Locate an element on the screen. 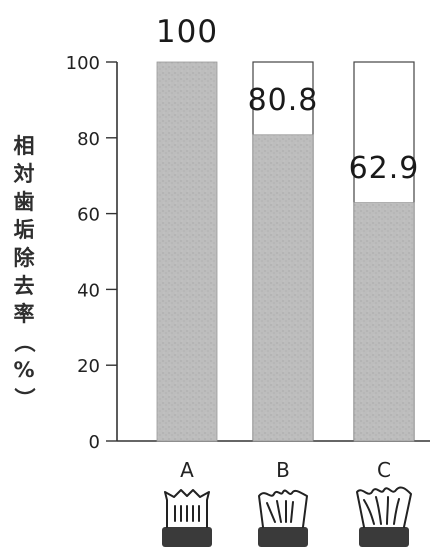 The height and width of the screenshot is (557, 430). category-label-c: C is located at coordinates (384, 470).